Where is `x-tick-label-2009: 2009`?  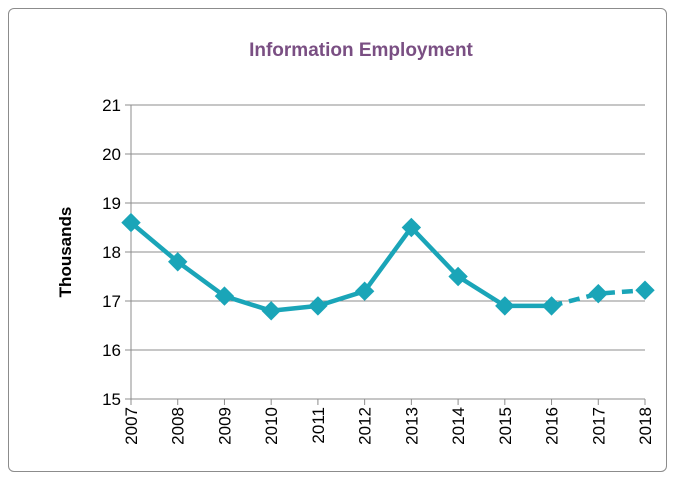
x-tick-label-2009: 2009 is located at coordinates (224, 426).